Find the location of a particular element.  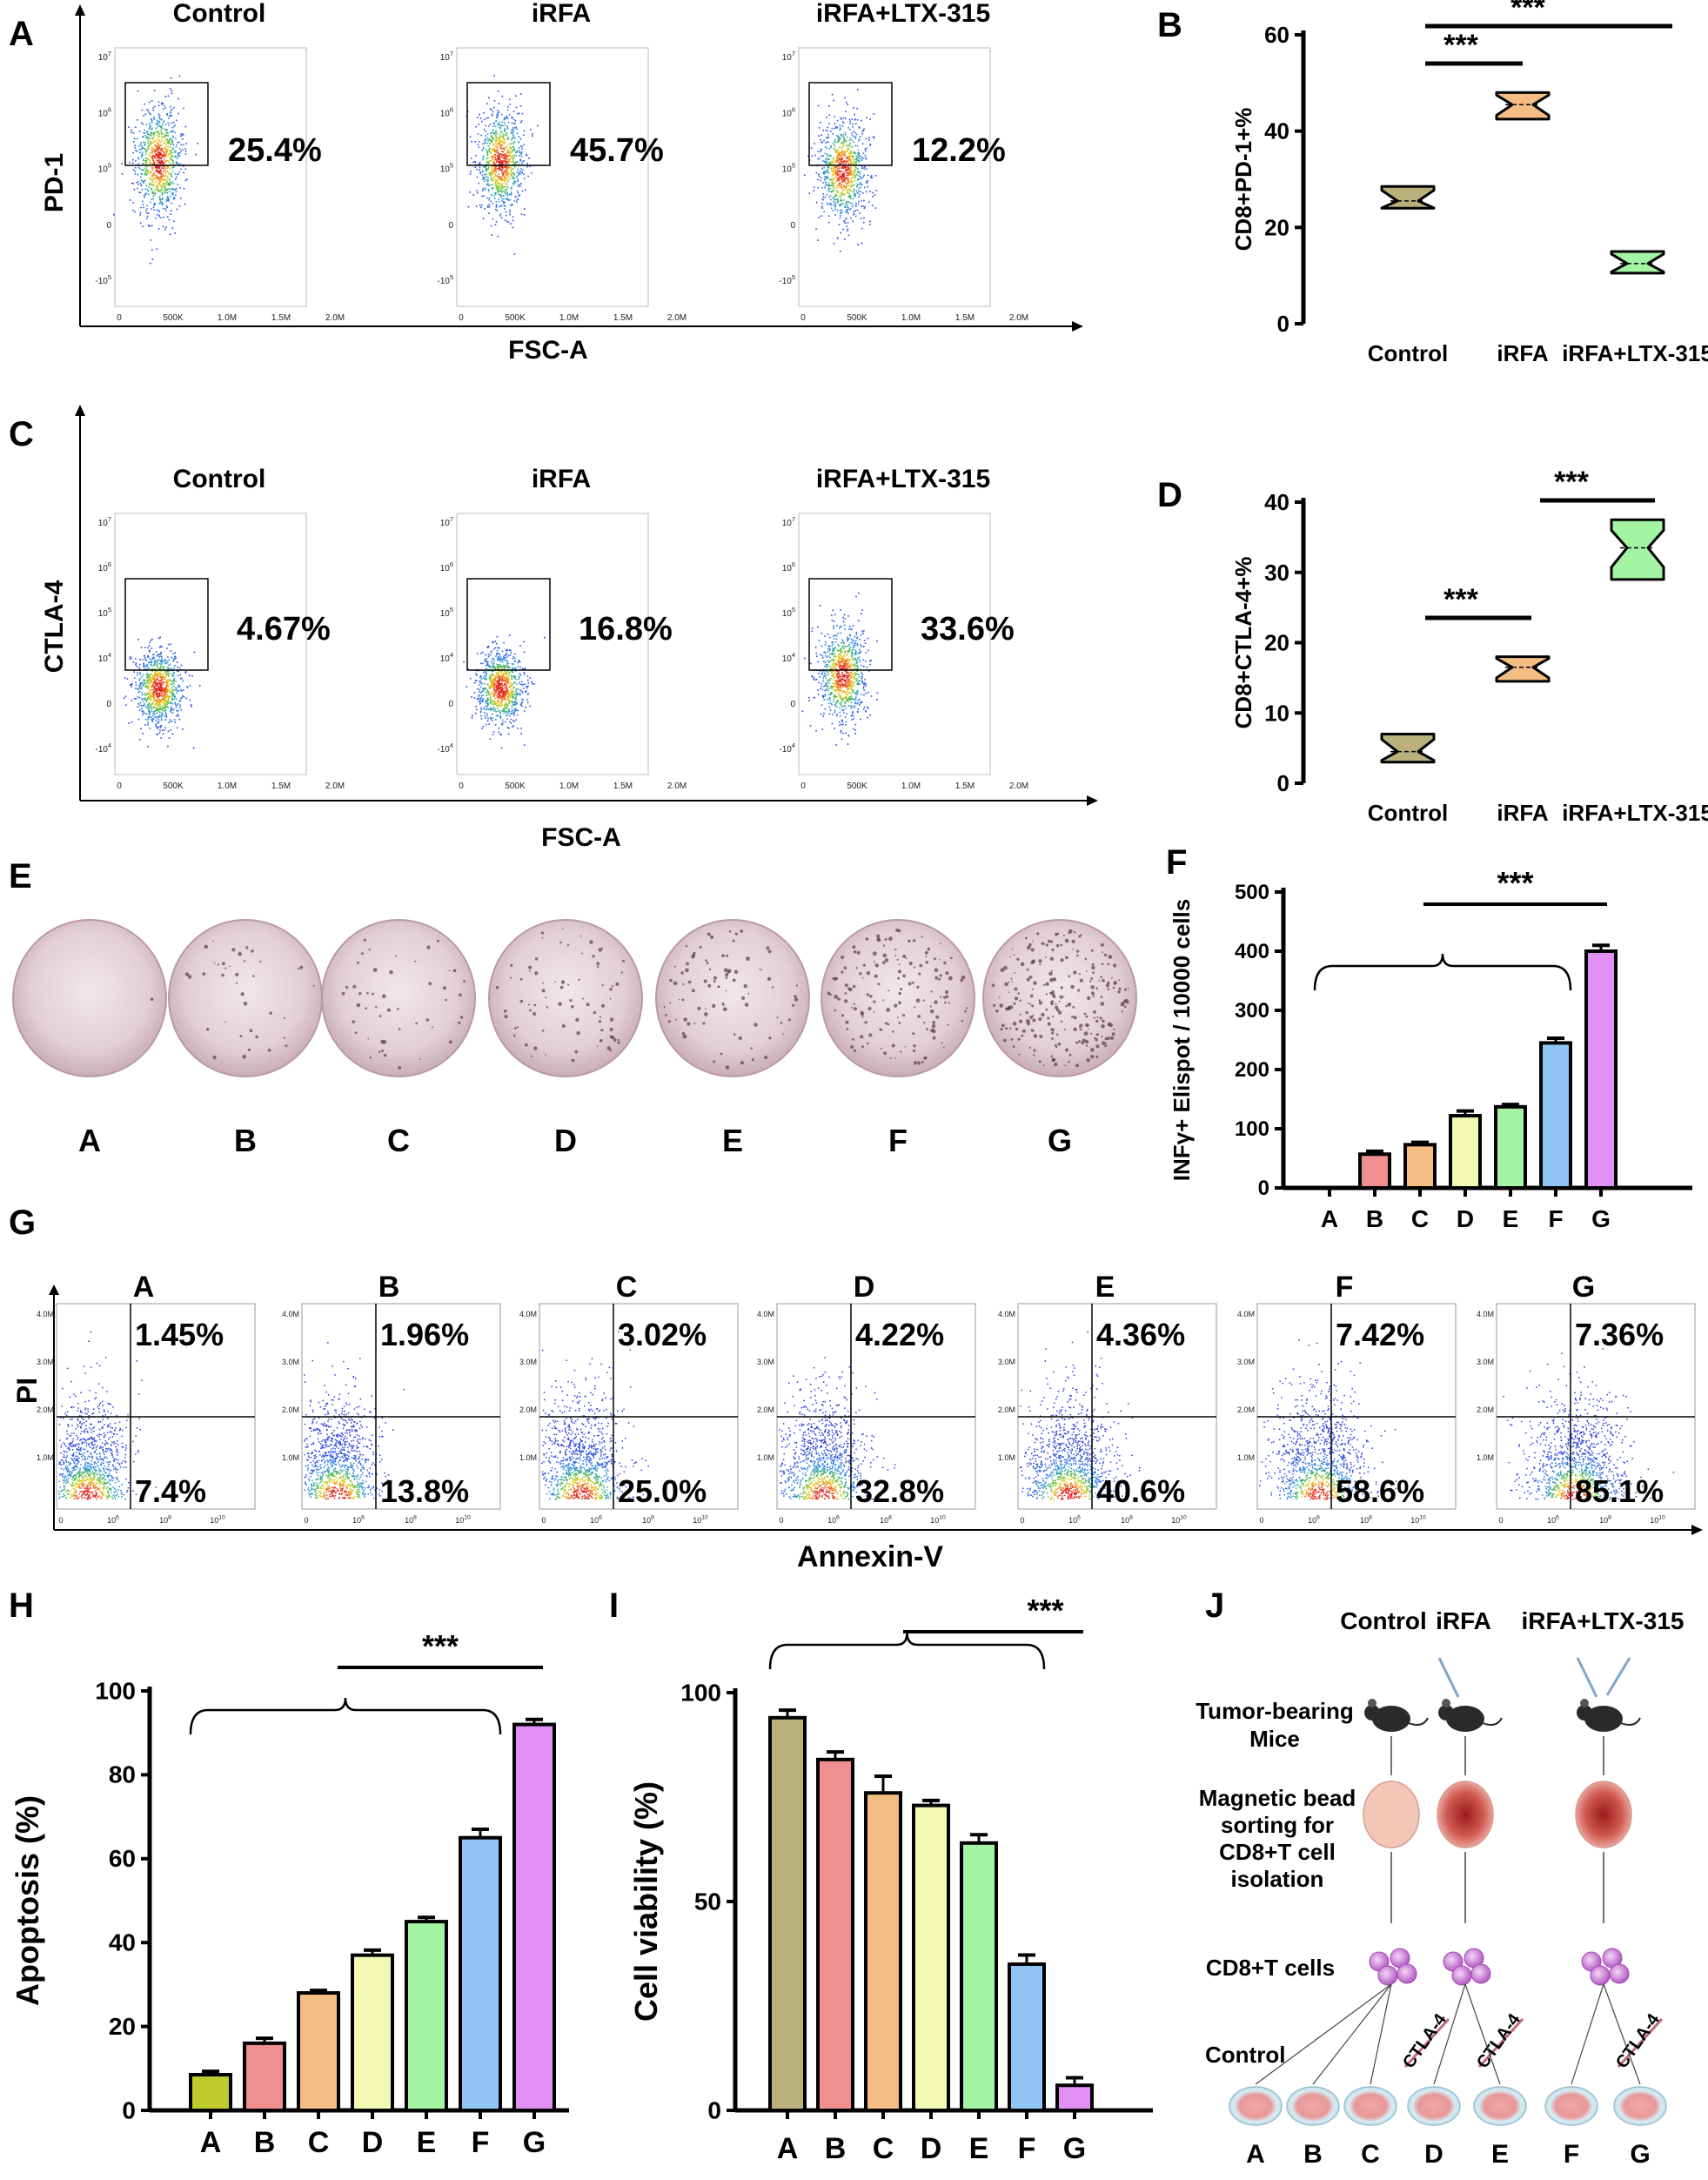

y-tick-label: 105 is located at coordinates (788, 168).